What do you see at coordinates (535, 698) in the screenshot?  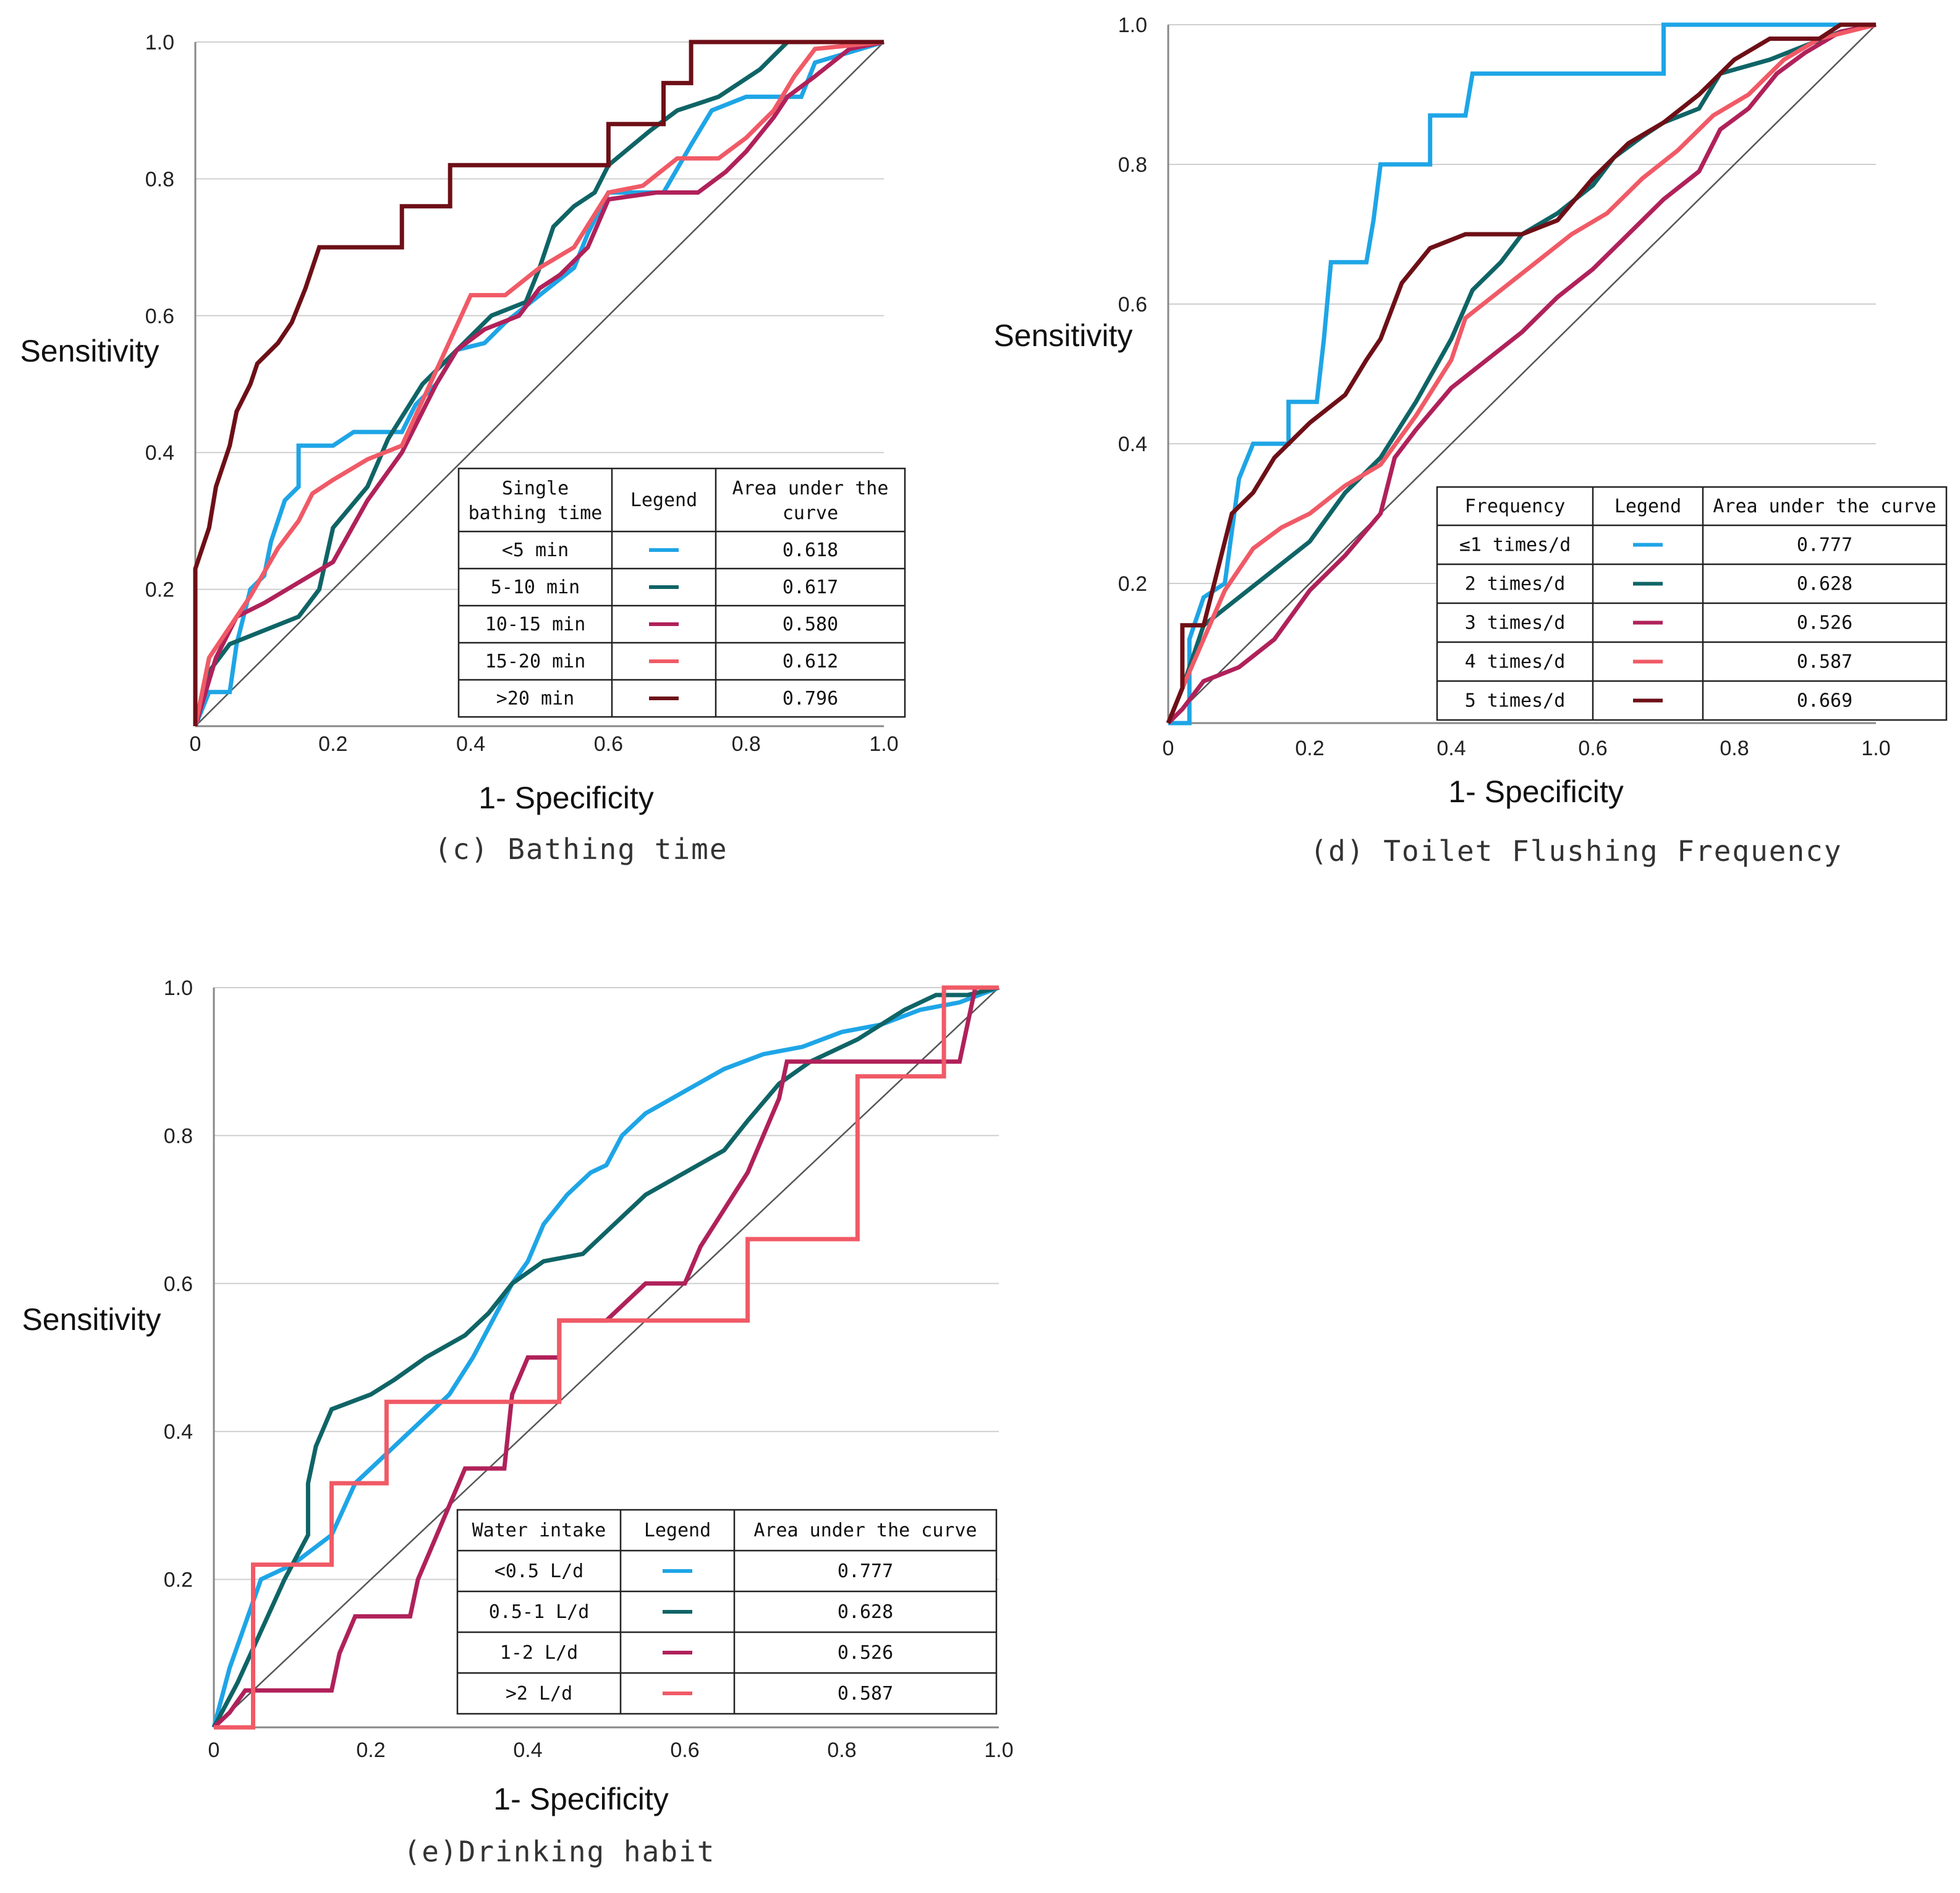 I see `legend-series-name: >20 min` at bounding box center [535, 698].